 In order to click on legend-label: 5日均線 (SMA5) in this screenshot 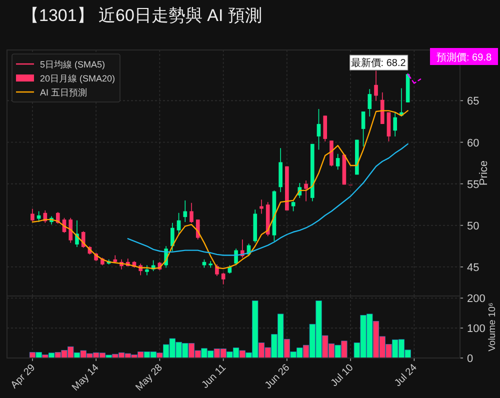, I will do `click(73, 65)`.